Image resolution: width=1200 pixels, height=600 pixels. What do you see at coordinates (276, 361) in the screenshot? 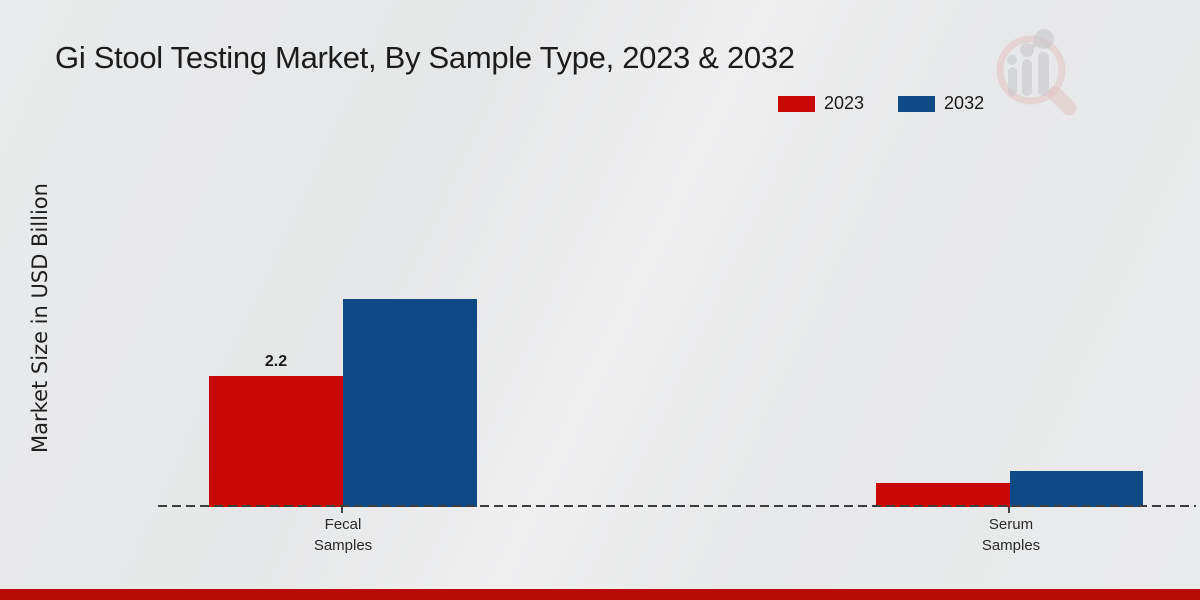
I see `bar-value-label: 2.2` at bounding box center [276, 361].